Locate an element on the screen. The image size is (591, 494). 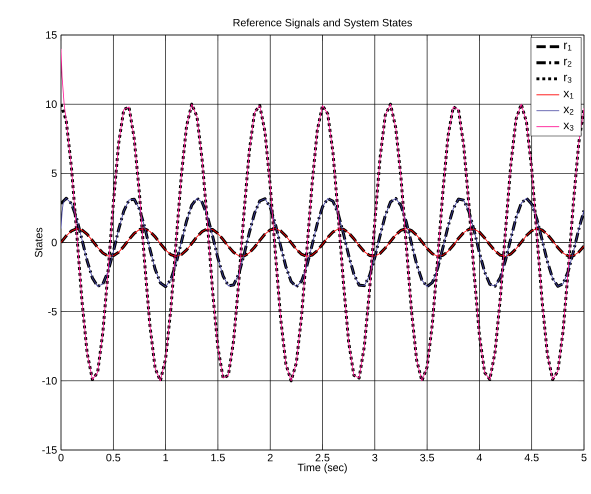
x-tick-label: 4 is located at coordinates (479, 458).